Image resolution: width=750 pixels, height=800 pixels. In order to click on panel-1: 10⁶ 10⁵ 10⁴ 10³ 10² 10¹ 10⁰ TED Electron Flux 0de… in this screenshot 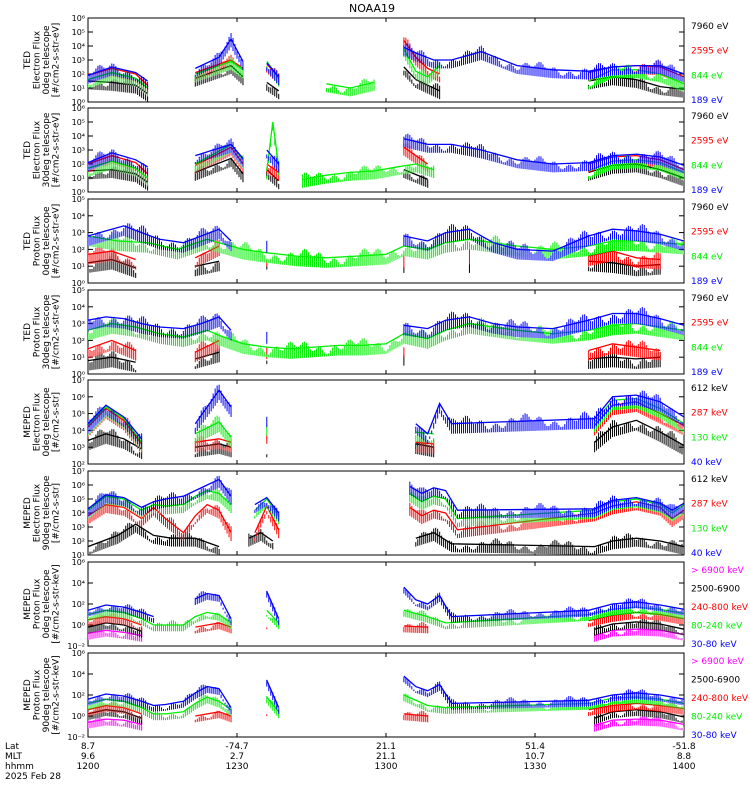, I will do `click(376, 60)`.